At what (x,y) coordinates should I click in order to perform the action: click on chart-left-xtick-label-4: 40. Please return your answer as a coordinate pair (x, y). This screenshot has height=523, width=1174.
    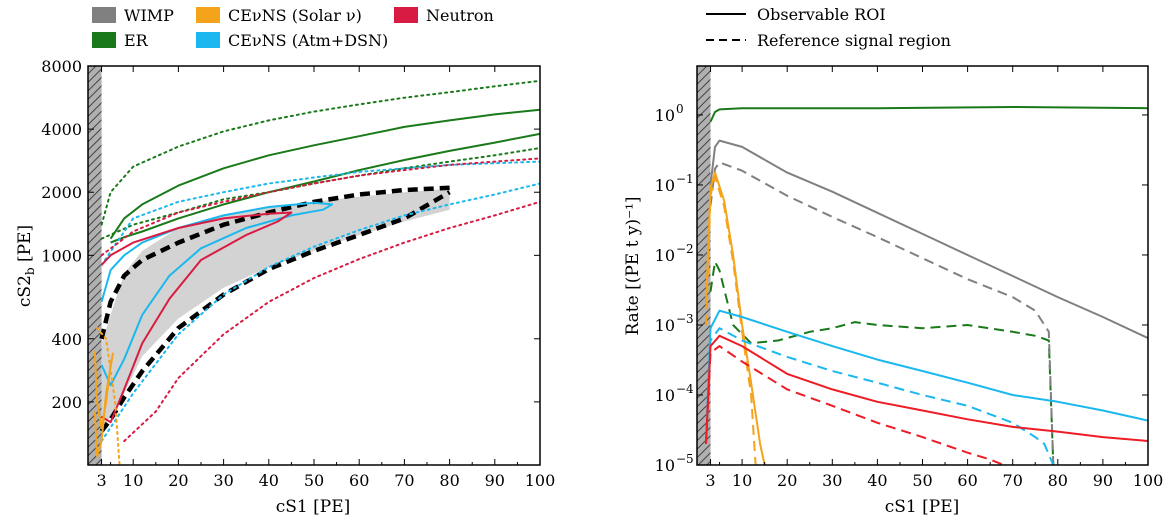
    Looking at the image, I should click on (269, 480).